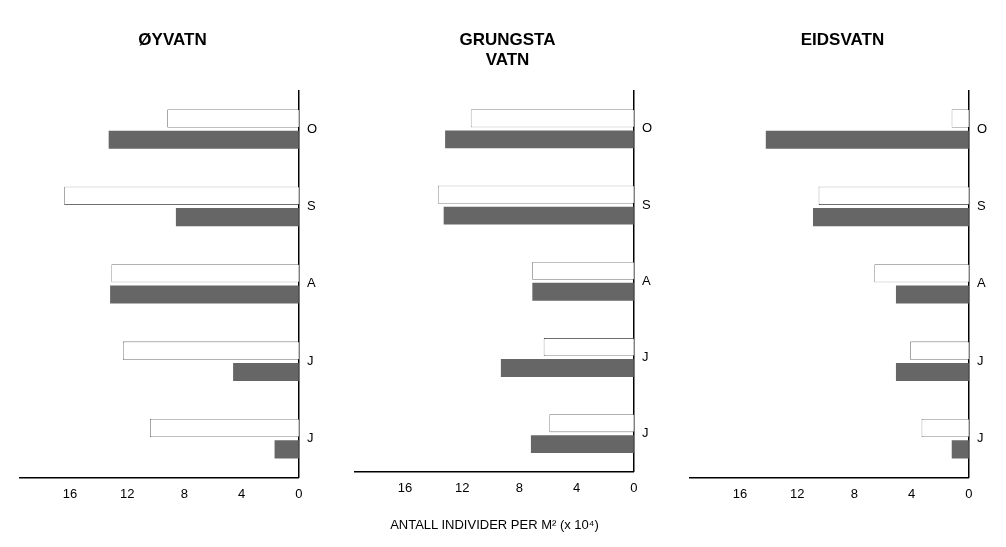  What do you see at coordinates (494, 524) in the screenshot?
I see `x-axis-title: ANTALL INDIVIDER PER M² (x 10⁴)` at bounding box center [494, 524].